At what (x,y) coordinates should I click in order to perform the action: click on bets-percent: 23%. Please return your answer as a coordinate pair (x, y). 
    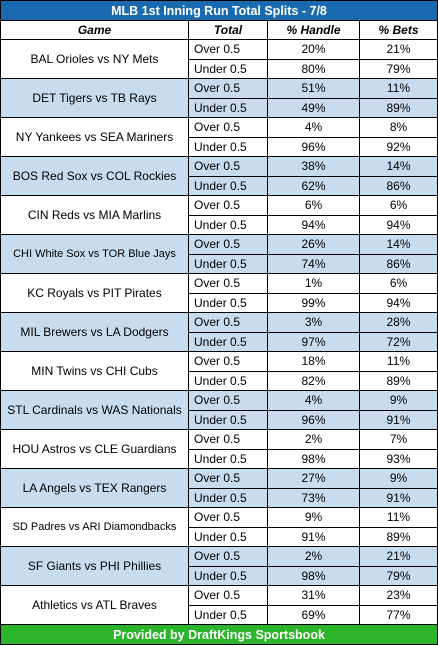
    Looking at the image, I should click on (398, 595).